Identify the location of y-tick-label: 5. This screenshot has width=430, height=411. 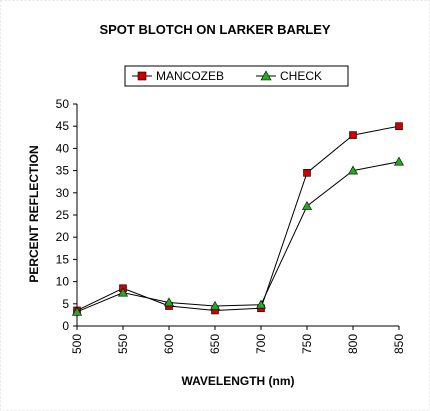
(65, 304).